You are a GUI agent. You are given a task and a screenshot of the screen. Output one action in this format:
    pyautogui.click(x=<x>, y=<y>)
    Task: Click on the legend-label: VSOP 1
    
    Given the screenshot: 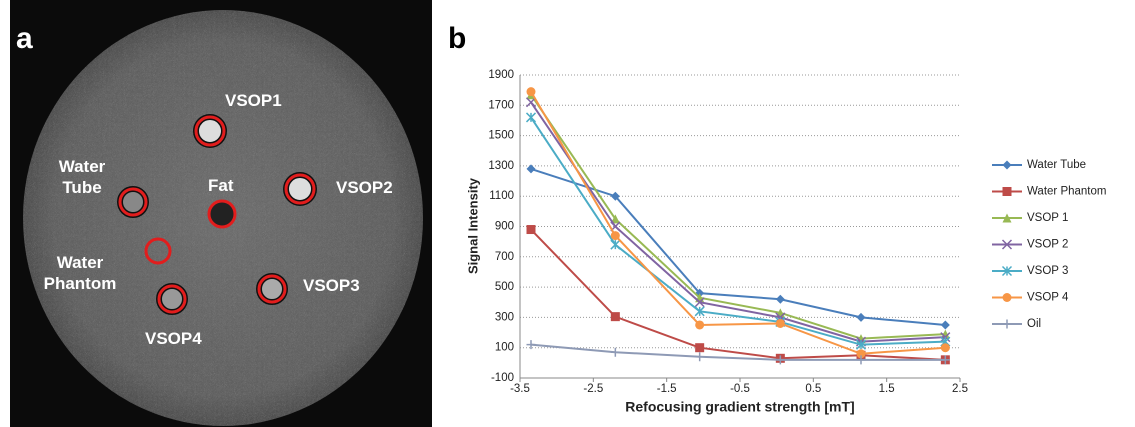 What is the action you would take?
    pyautogui.click(x=1047, y=218)
    